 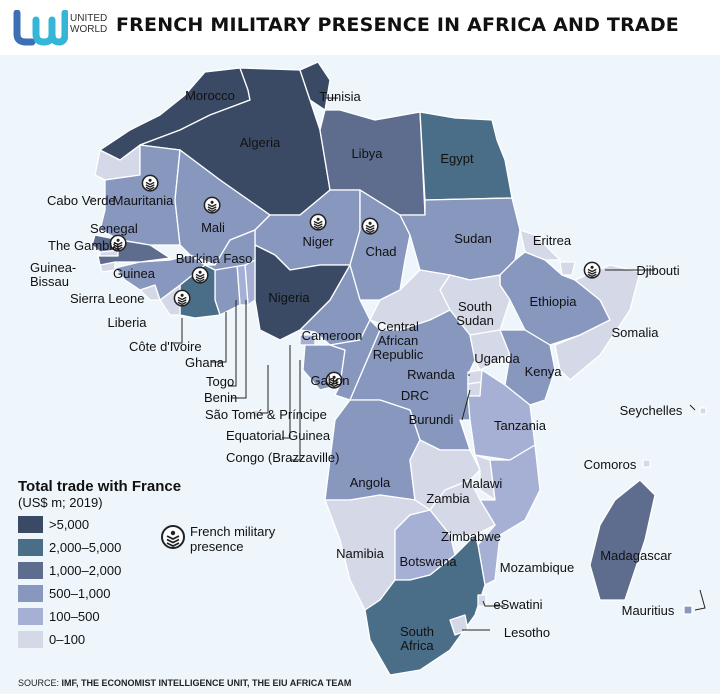 I want to click on country-label-lesotho: Lesotho, so click(x=527, y=632).